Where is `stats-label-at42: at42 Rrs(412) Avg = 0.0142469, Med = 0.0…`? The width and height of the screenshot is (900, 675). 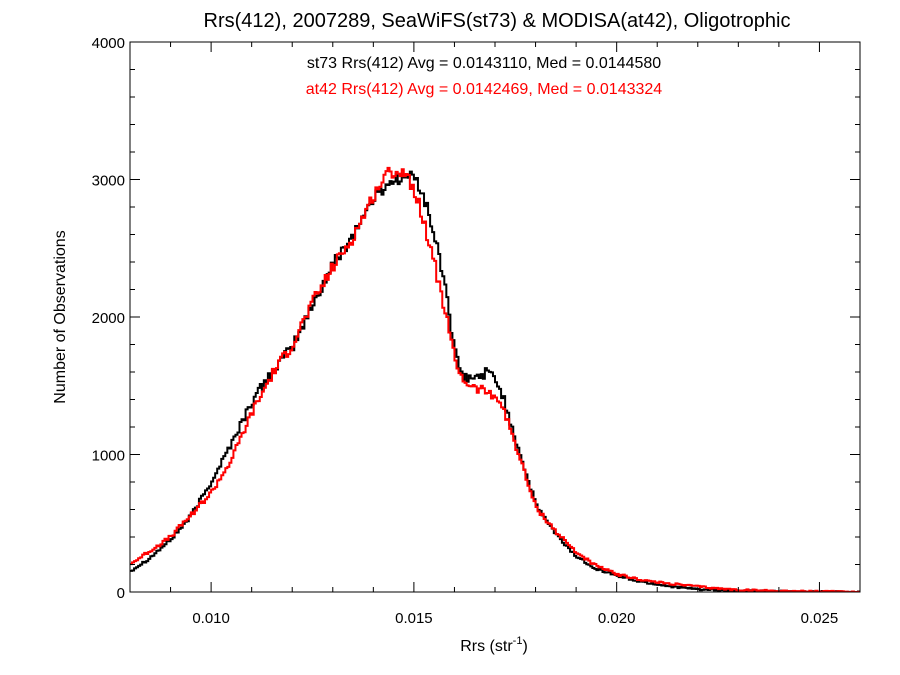
stats-label-at42: at42 Rrs(412) Avg = 0.0142469, Med = 0.0… is located at coordinates (484, 89).